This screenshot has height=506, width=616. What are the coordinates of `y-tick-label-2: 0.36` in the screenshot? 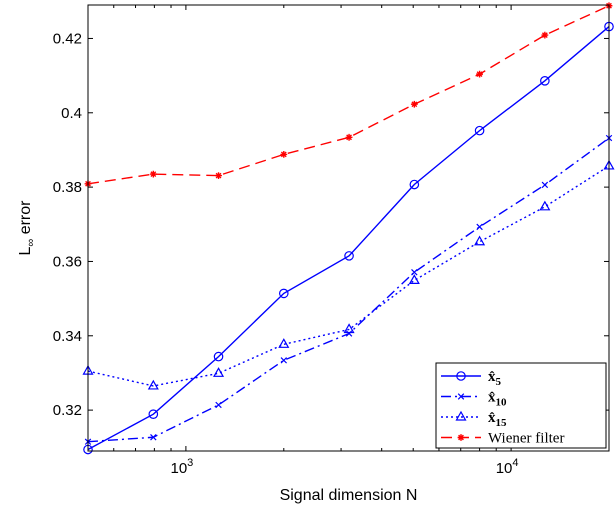 It's located at (67, 261).